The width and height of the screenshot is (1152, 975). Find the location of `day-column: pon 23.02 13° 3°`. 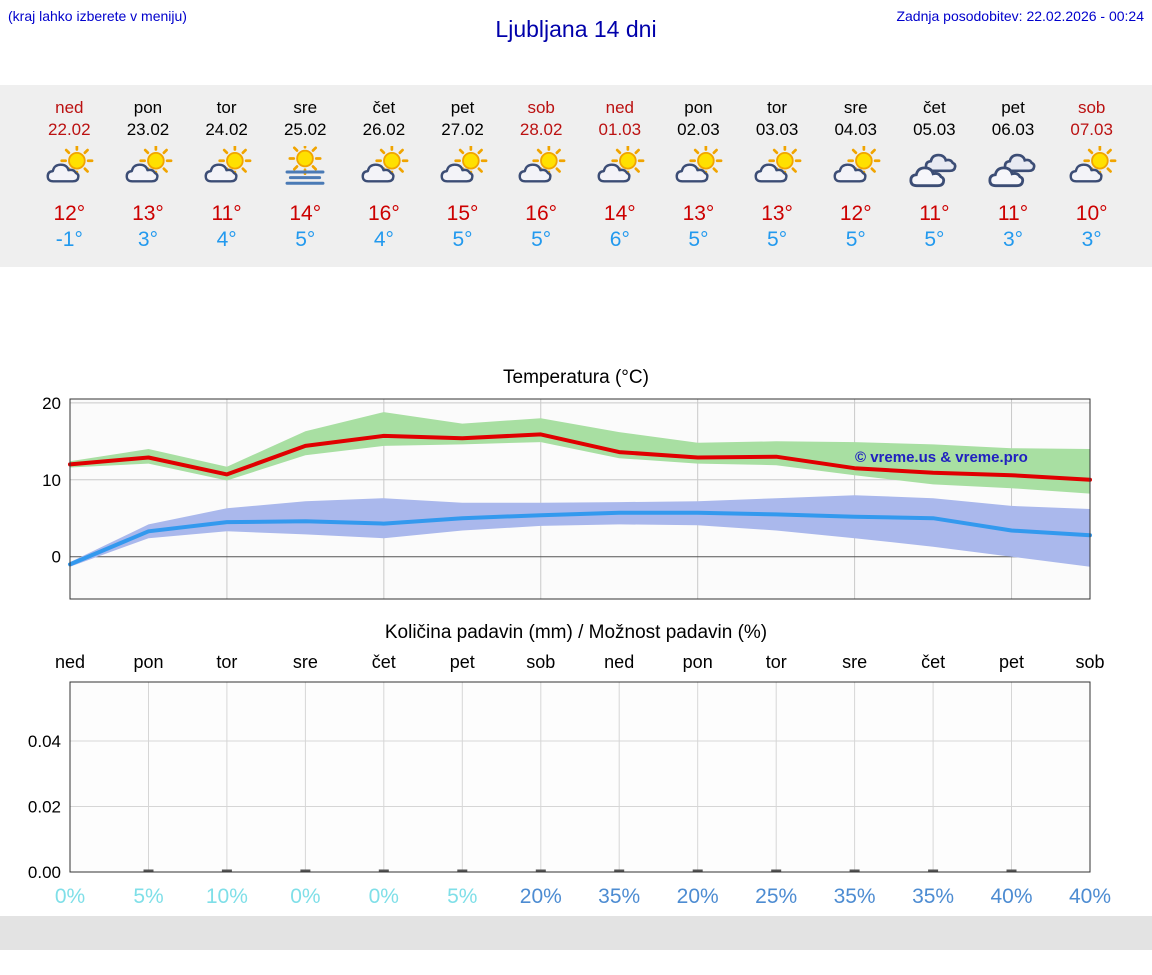

day-column: pon 23.02 13° 3° is located at coordinates (148, 175).